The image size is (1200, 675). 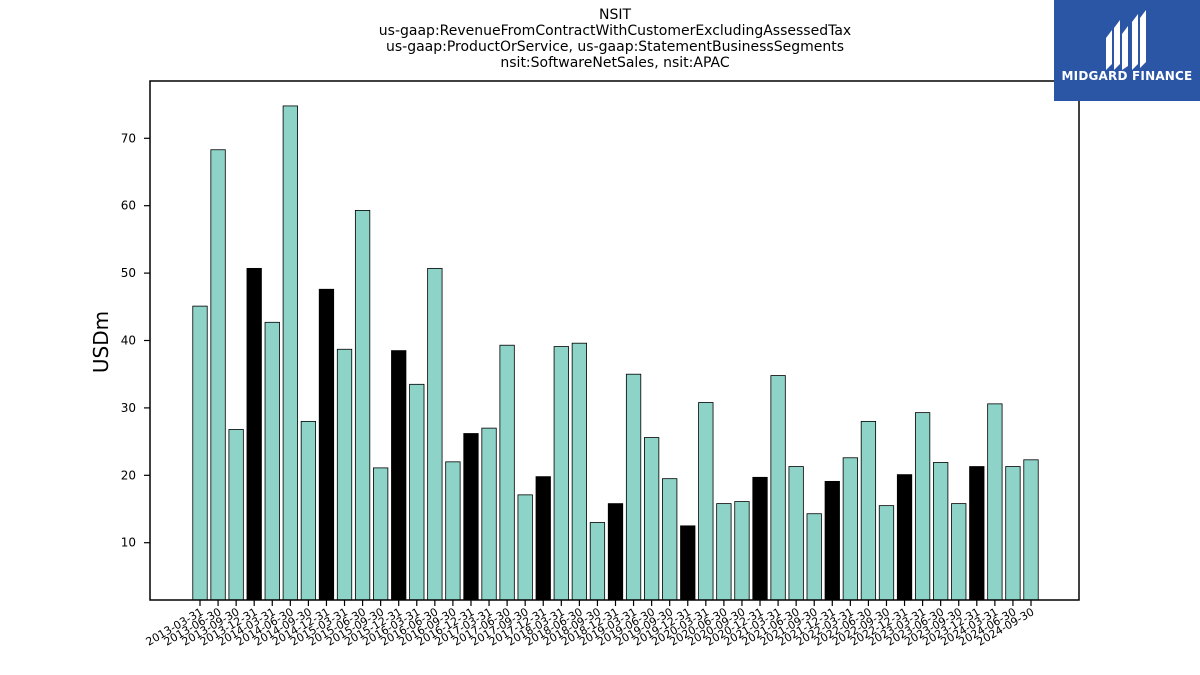 I want to click on y-axis-label: USDm, so click(x=101, y=342).